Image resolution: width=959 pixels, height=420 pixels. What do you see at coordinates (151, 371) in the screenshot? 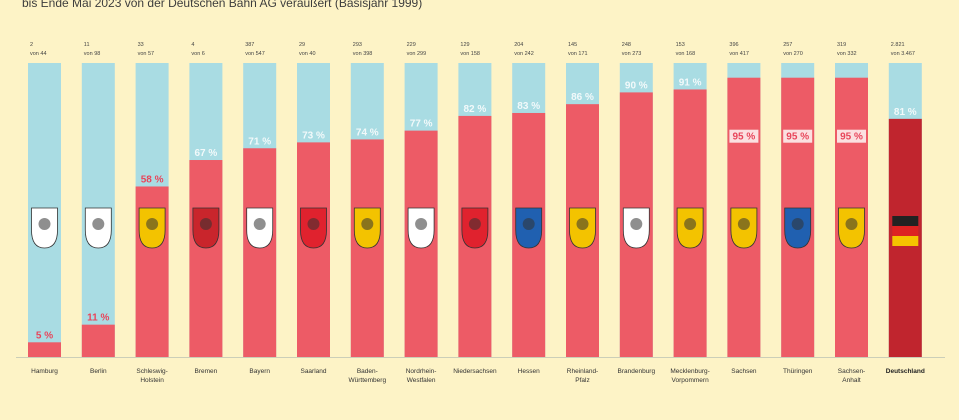
I see `category-label: Schleswig-` at bounding box center [151, 371].